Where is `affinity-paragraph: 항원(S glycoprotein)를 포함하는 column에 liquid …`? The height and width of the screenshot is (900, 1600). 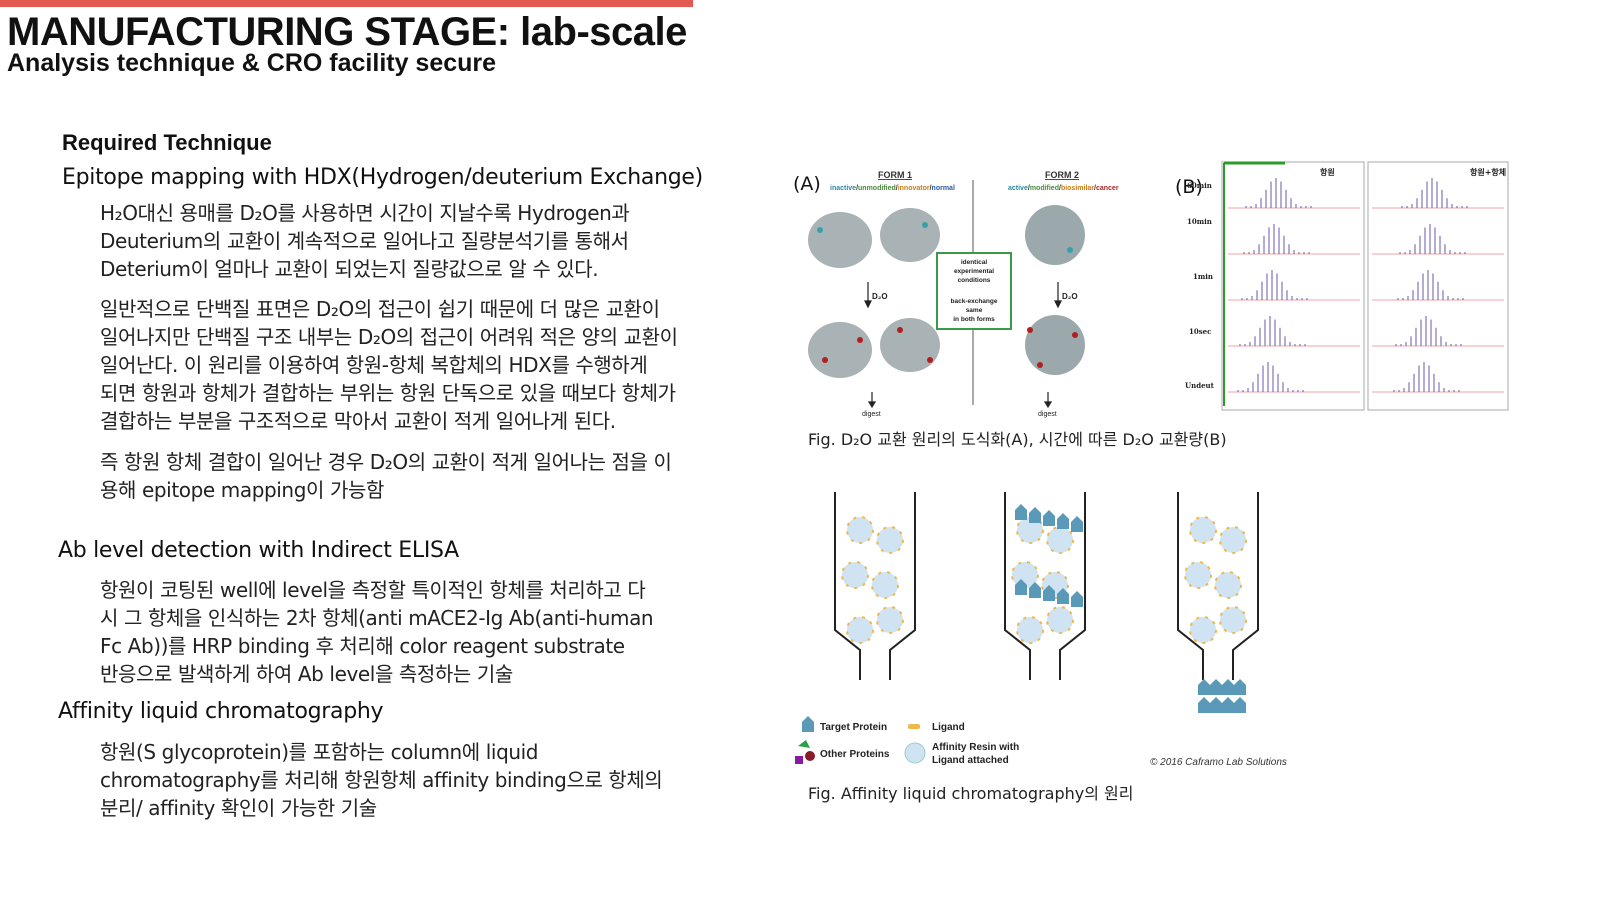
affinity-paragraph: 항원(S glycoprotein)를 포함하는 column에 liquid … is located at coordinates (381, 780).